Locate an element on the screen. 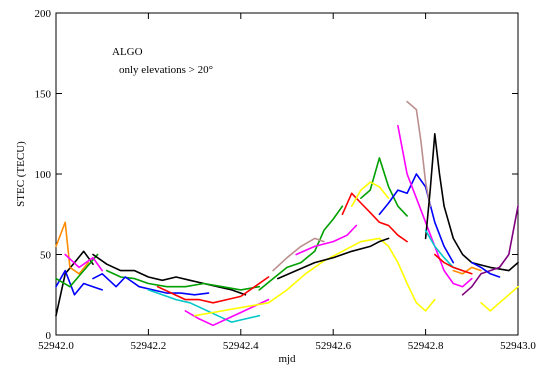 This screenshot has width=553, height=367. y-tick-label: 50 is located at coordinates (46, 256).